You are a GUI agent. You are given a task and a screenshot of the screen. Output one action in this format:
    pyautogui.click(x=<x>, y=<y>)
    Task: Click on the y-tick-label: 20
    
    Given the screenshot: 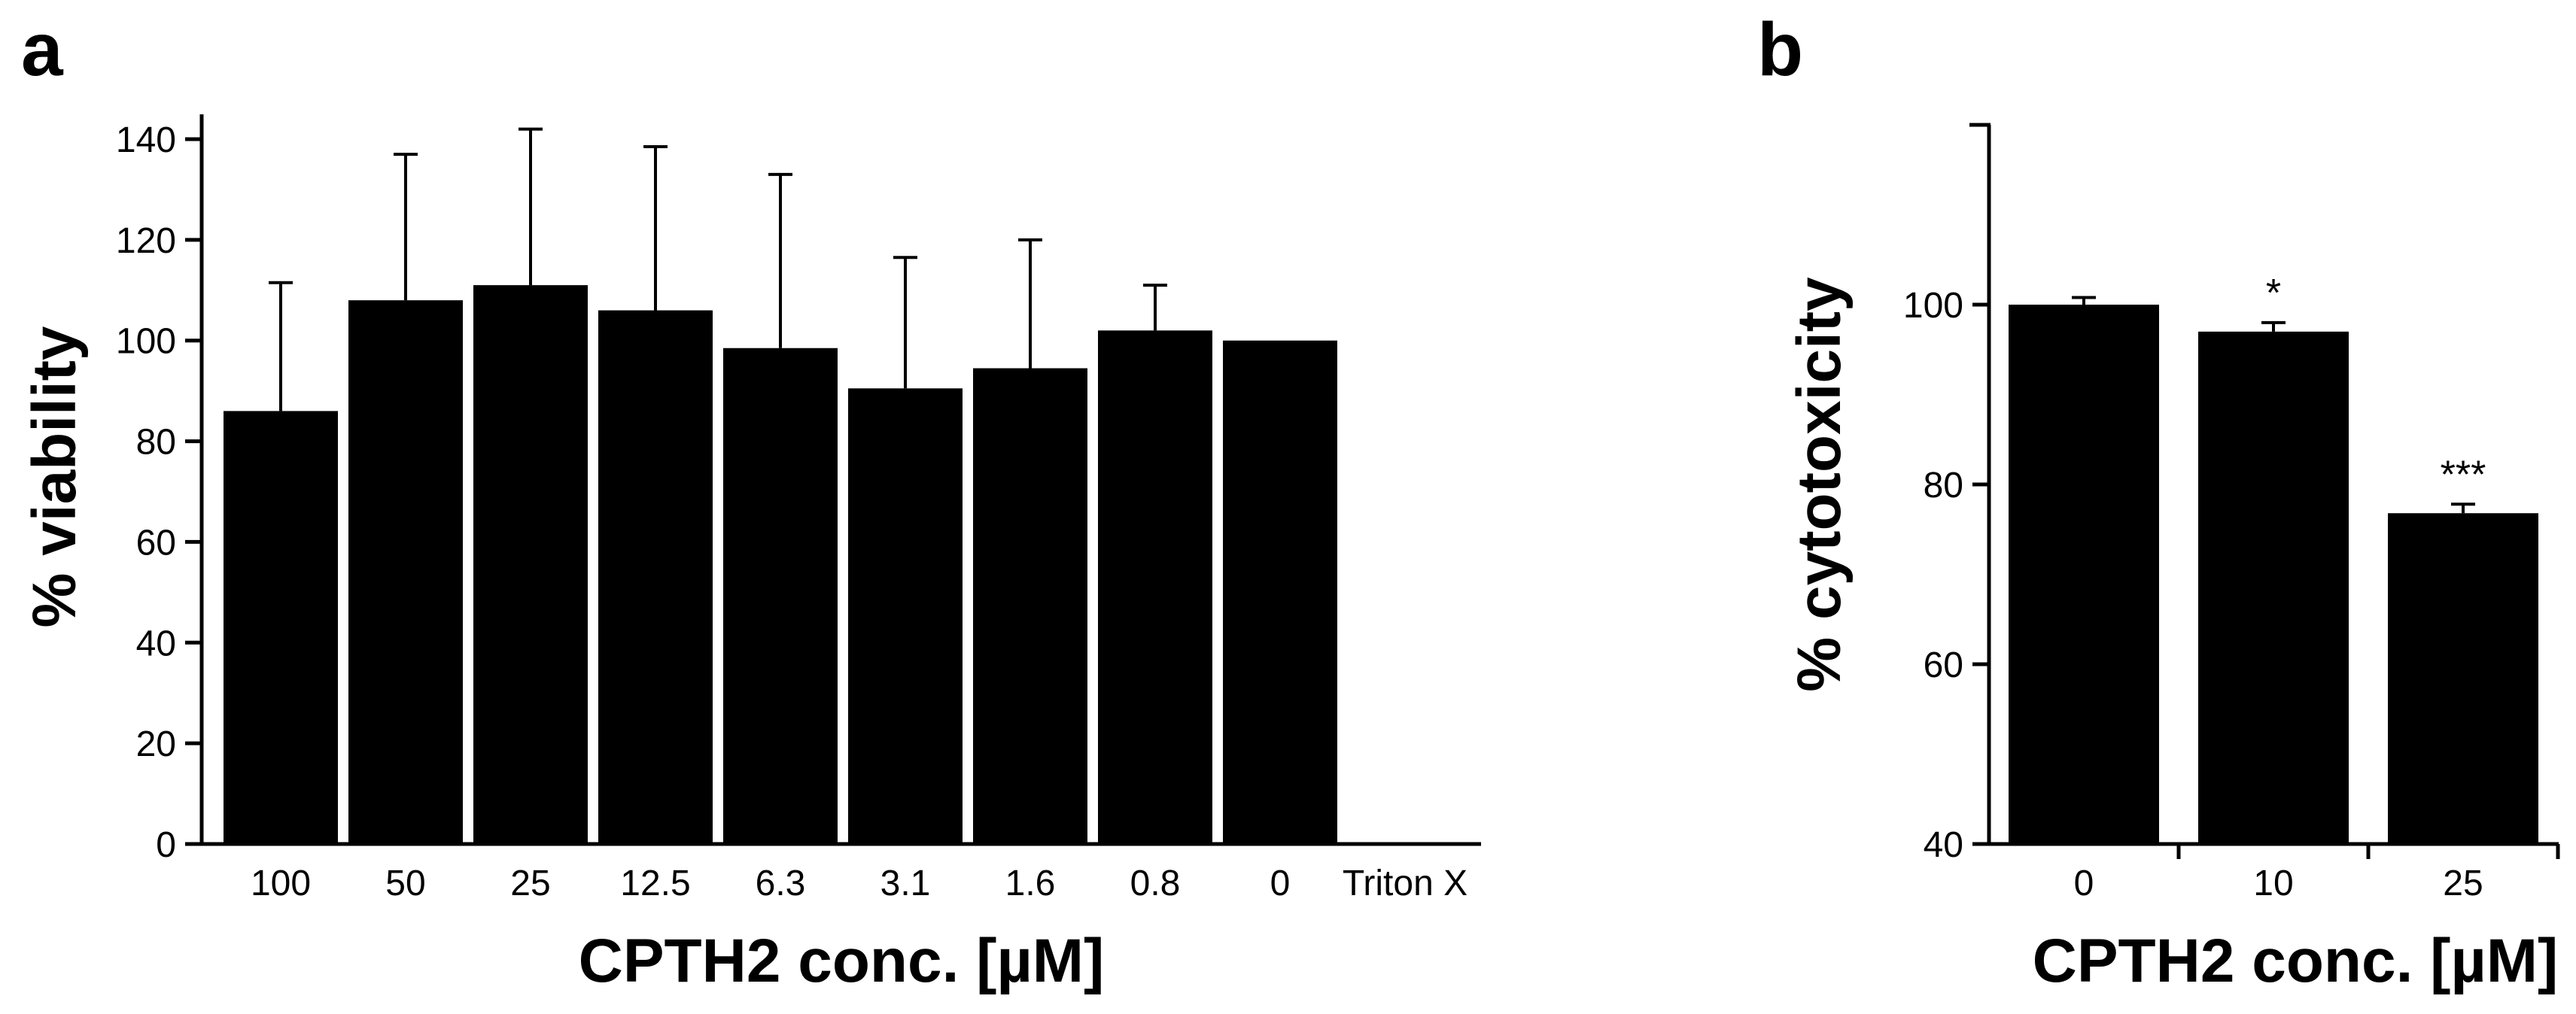 What is the action you would take?
    pyautogui.click(x=156, y=744)
    